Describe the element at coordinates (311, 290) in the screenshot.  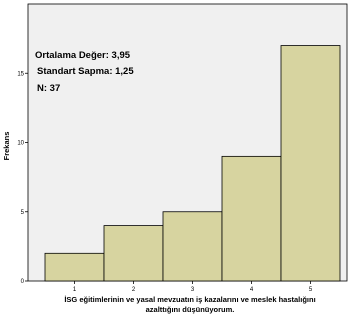
I see `x-tick-label-5: 5` at that location.